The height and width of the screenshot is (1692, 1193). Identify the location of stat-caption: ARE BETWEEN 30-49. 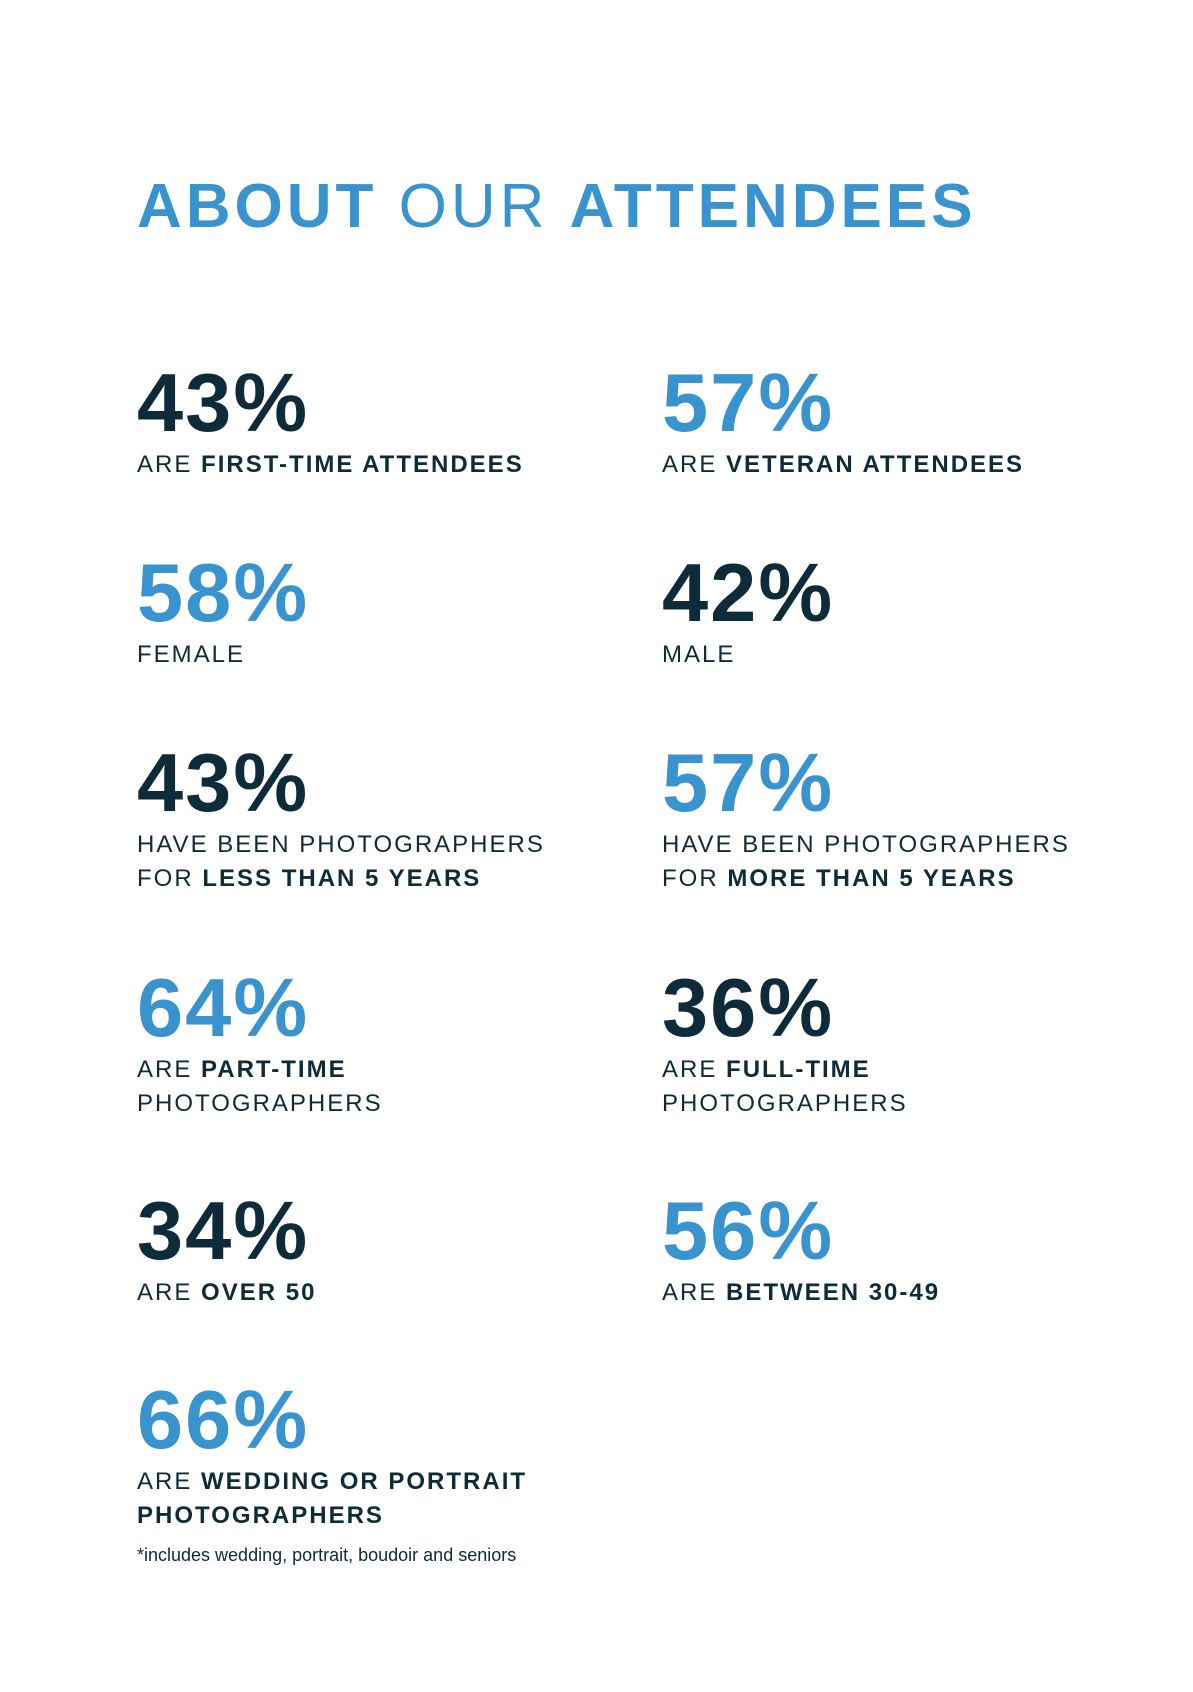
(902, 1293).